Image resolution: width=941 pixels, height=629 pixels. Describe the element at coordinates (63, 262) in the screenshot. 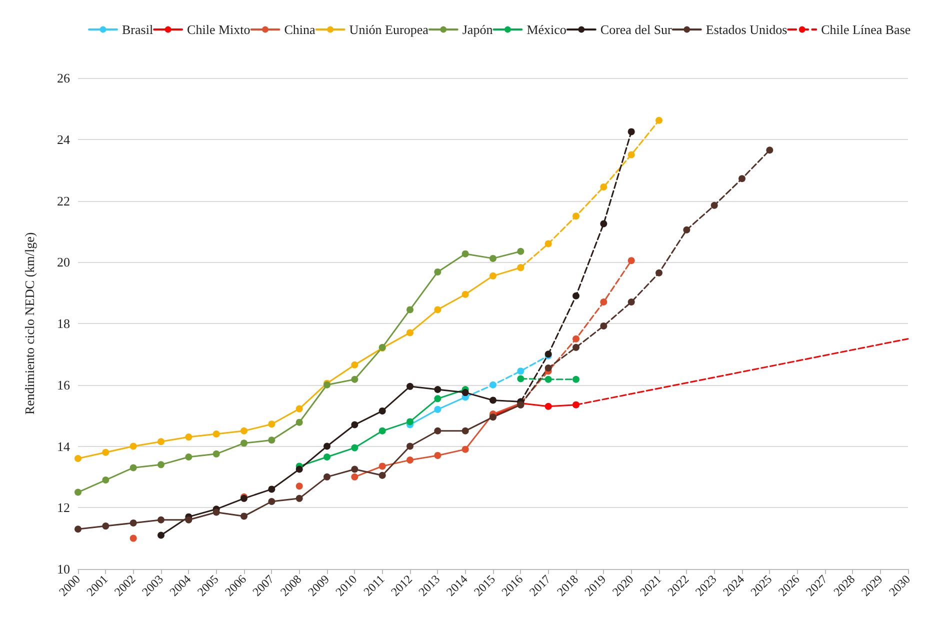

I see `y-tick-label: 20` at that location.